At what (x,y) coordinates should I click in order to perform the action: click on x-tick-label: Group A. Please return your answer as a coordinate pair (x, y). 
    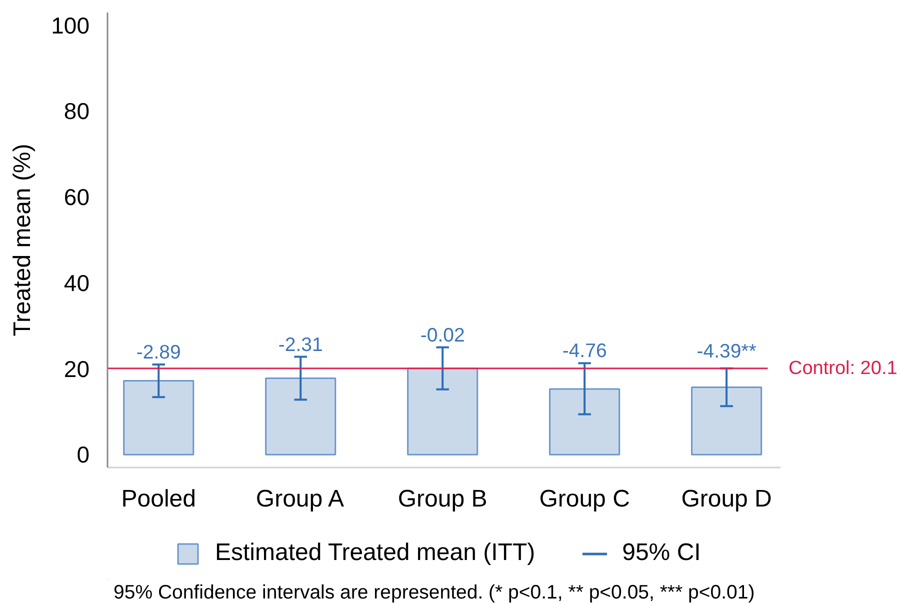
    Looking at the image, I should click on (300, 499).